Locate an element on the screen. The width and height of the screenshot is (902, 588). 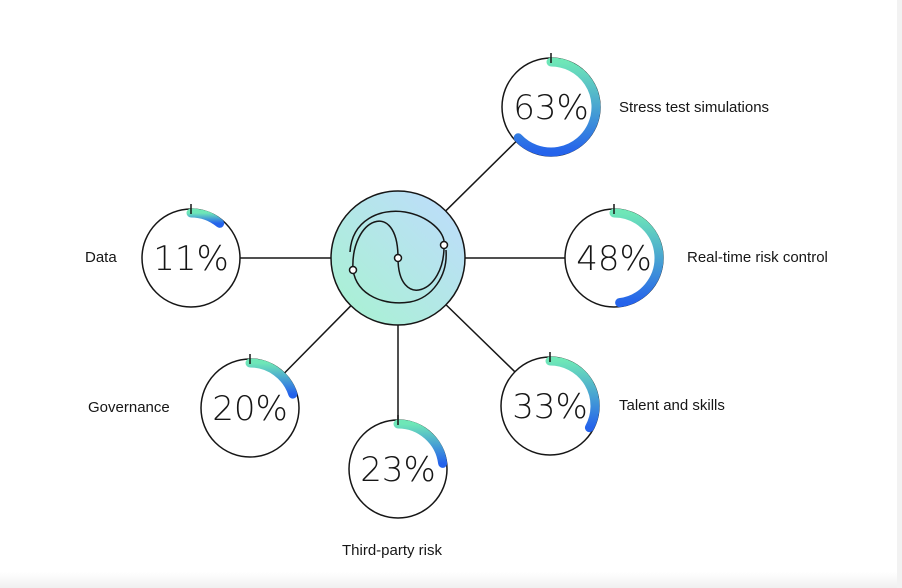
hub-node is located at coordinates (398, 258).